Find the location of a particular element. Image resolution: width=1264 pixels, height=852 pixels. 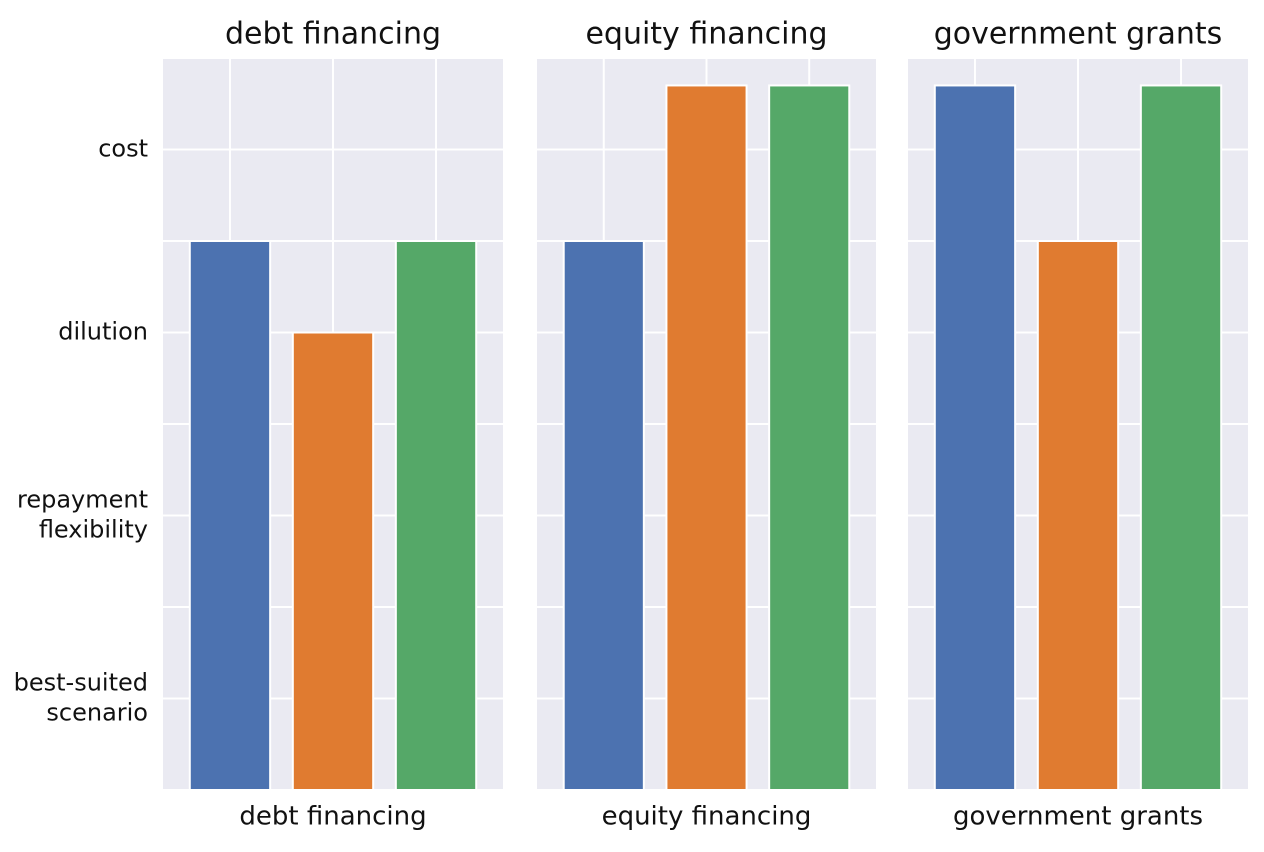

x-axis-label: government grants is located at coordinates (1078, 817).